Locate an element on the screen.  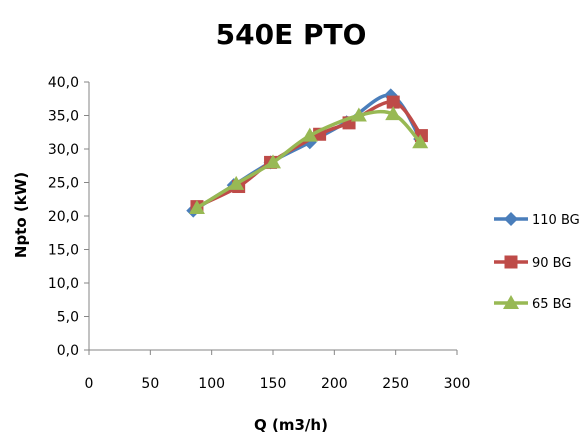
data-point-square is located at coordinates (393, 102).